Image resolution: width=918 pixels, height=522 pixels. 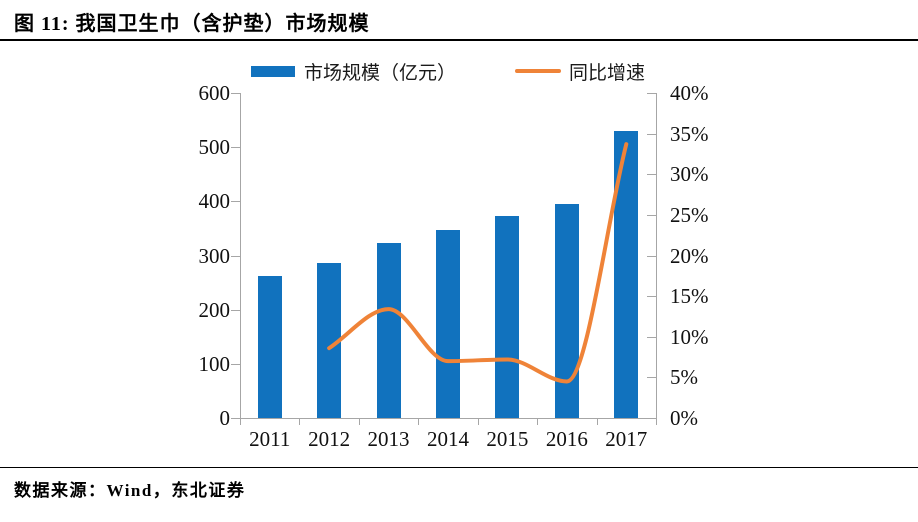 I want to click on right-axis-label: 5%, so click(x=684, y=377).